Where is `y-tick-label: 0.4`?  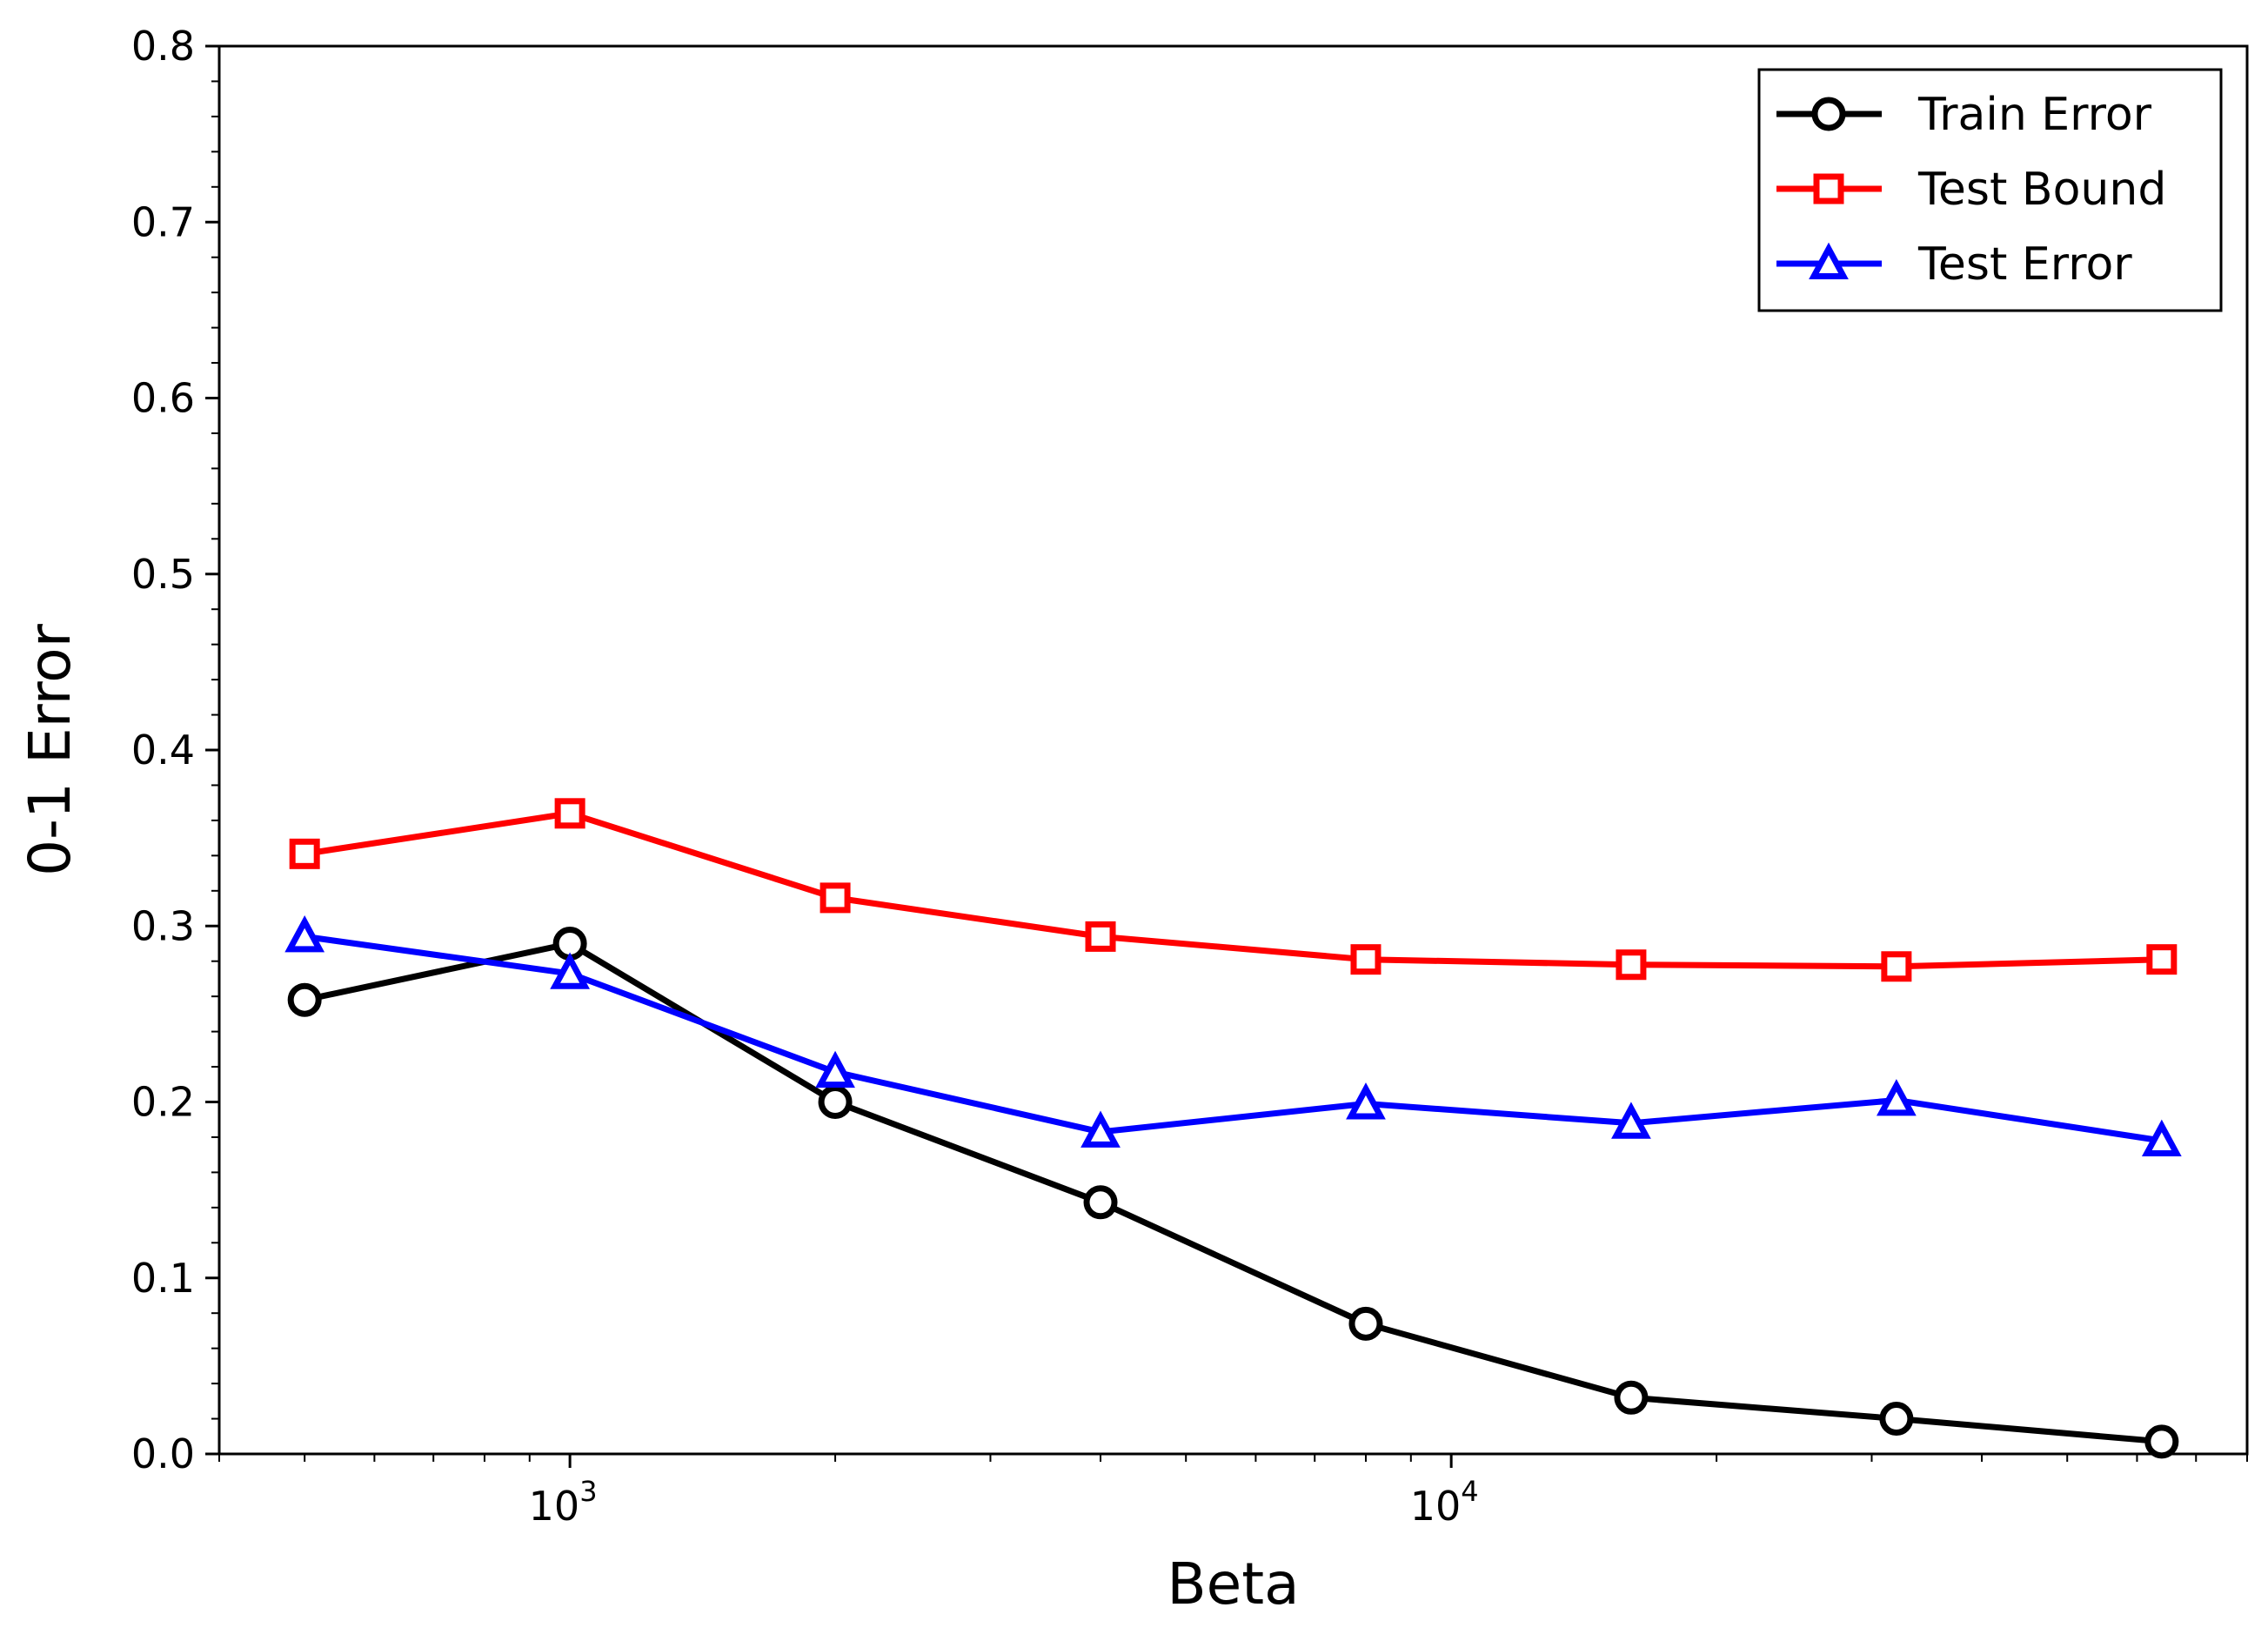
y-tick-label: 0.4 is located at coordinates (163, 750).